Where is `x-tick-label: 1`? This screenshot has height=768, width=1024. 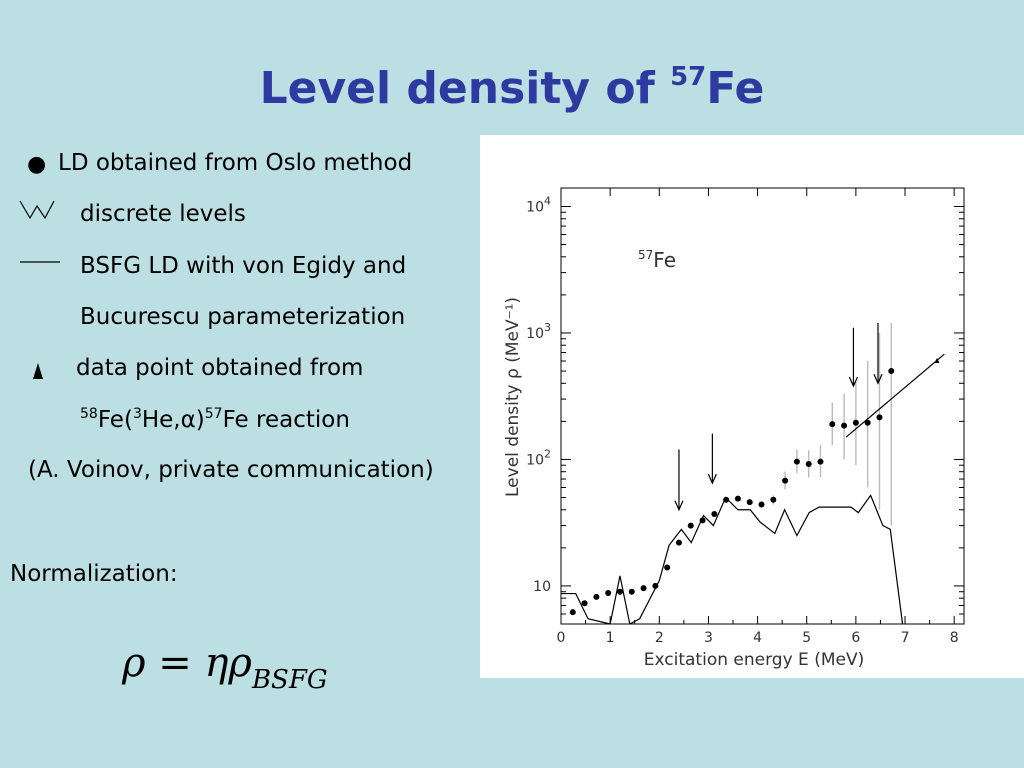
x-tick-label: 1 is located at coordinates (610, 638).